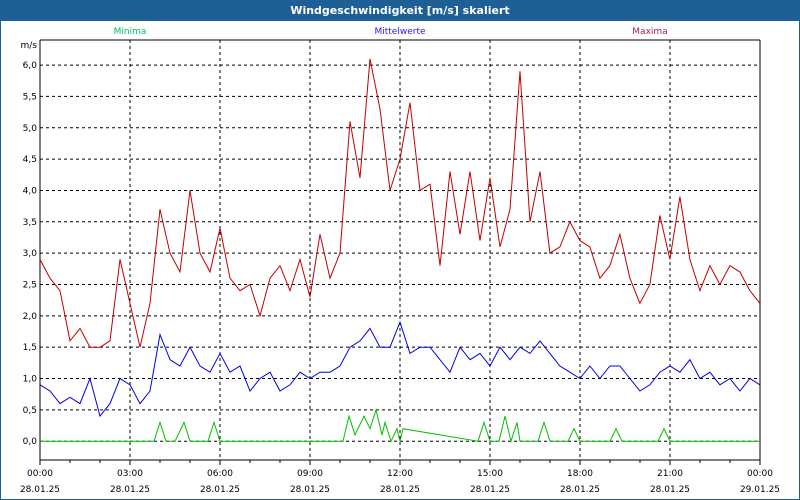  I want to click on x-tick-time: 21:00, so click(670, 474).